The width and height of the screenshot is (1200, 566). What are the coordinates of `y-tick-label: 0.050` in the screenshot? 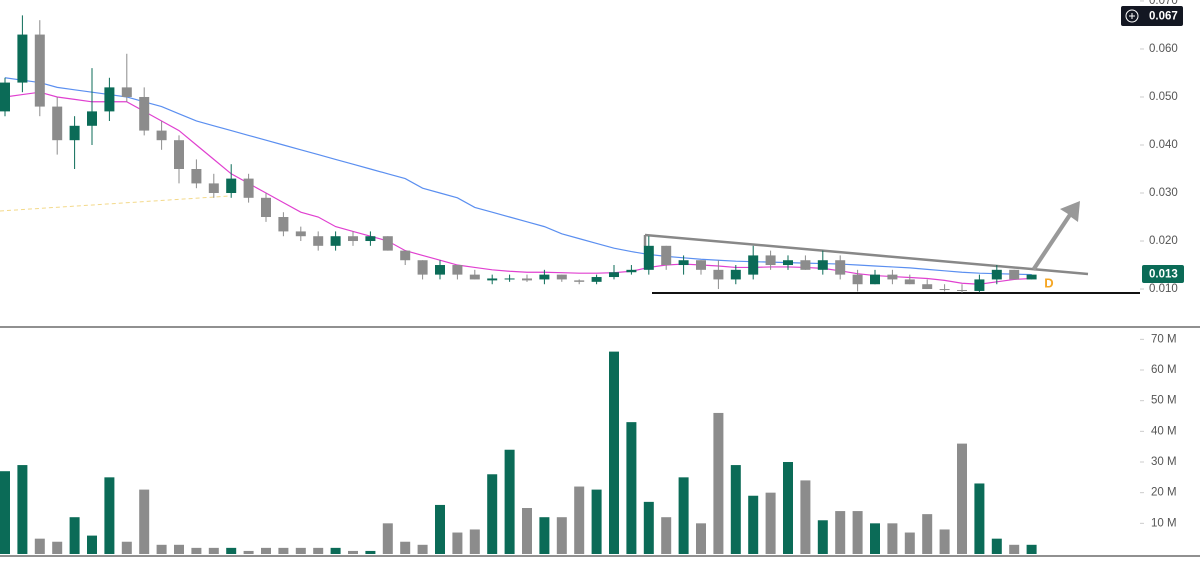 It's located at (1163, 97).